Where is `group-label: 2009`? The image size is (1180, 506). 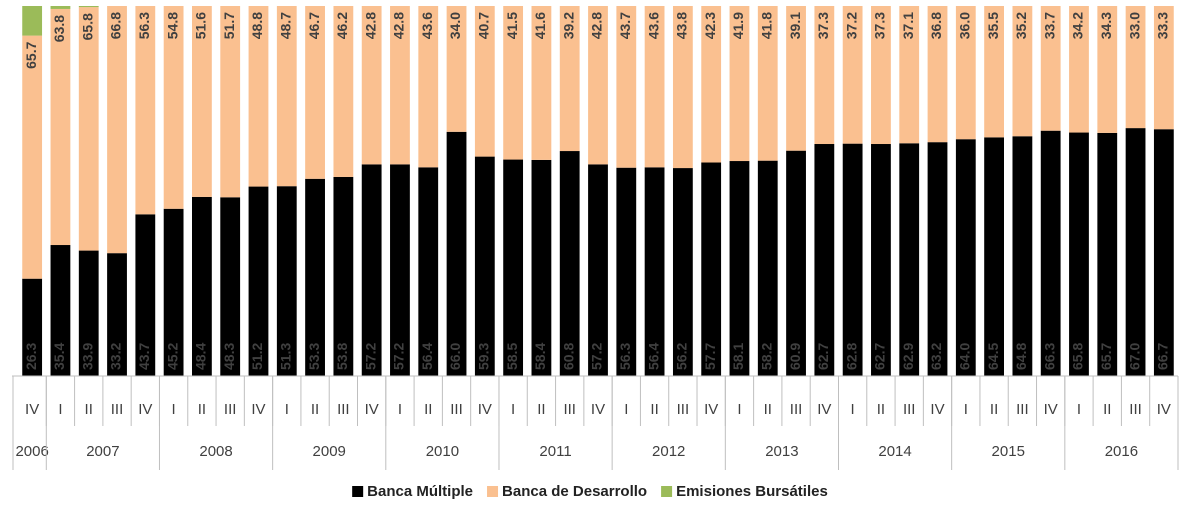
group-label: 2009 is located at coordinates (329, 451).